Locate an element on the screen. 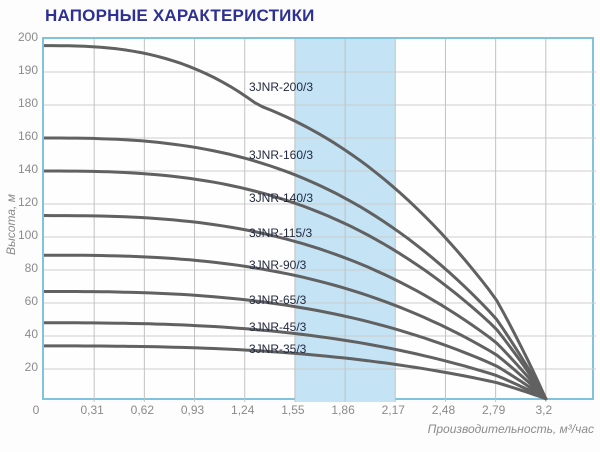 This screenshot has height=452, width=600. y-tick-label: 140 is located at coordinates (27, 169).